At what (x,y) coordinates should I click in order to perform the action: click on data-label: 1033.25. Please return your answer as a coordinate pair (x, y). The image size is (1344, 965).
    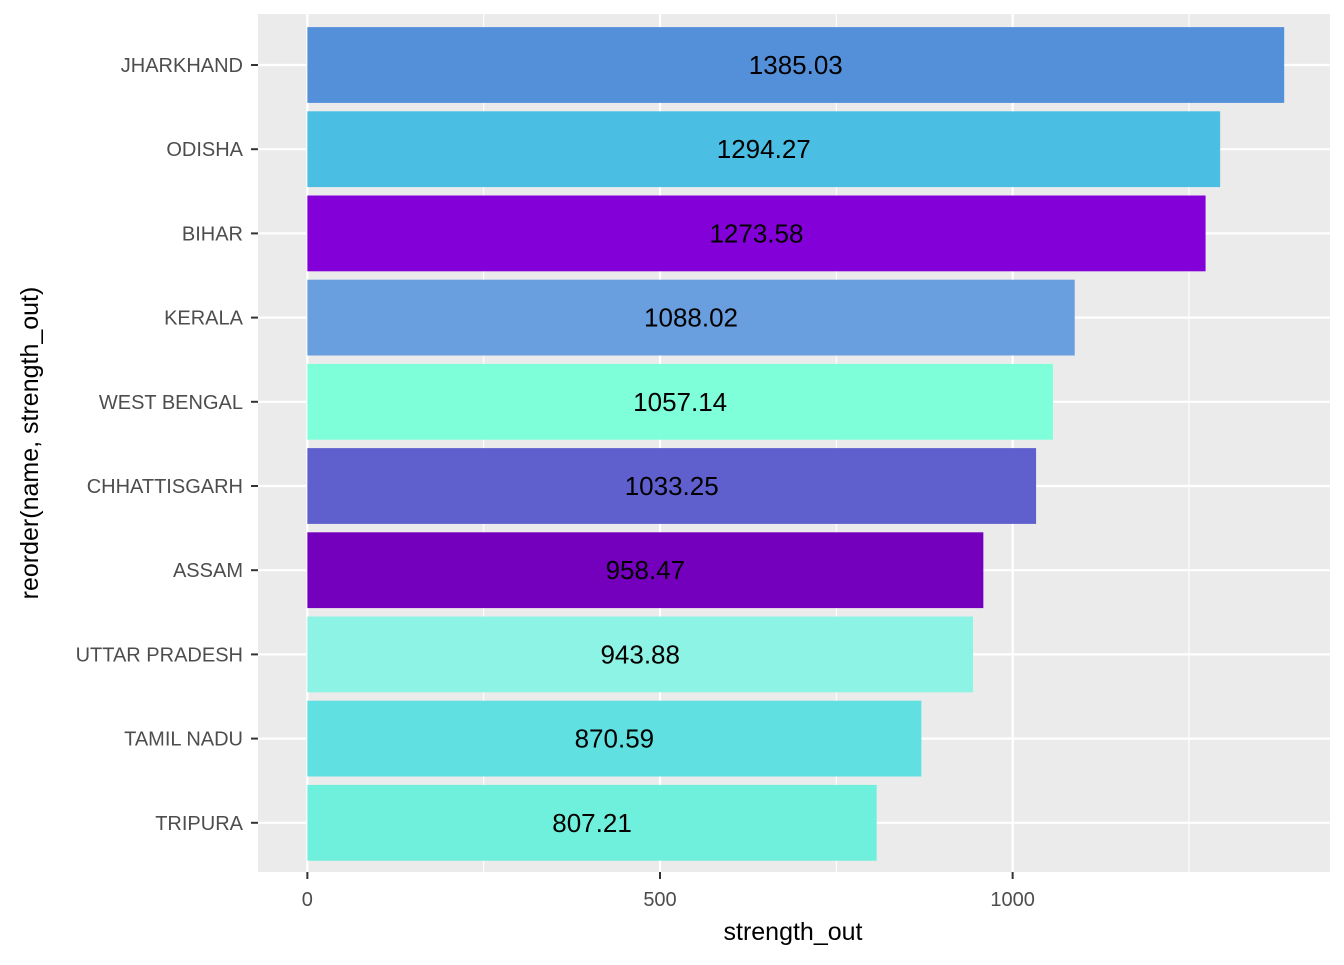
    Looking at the image, I should click on (672, 486).